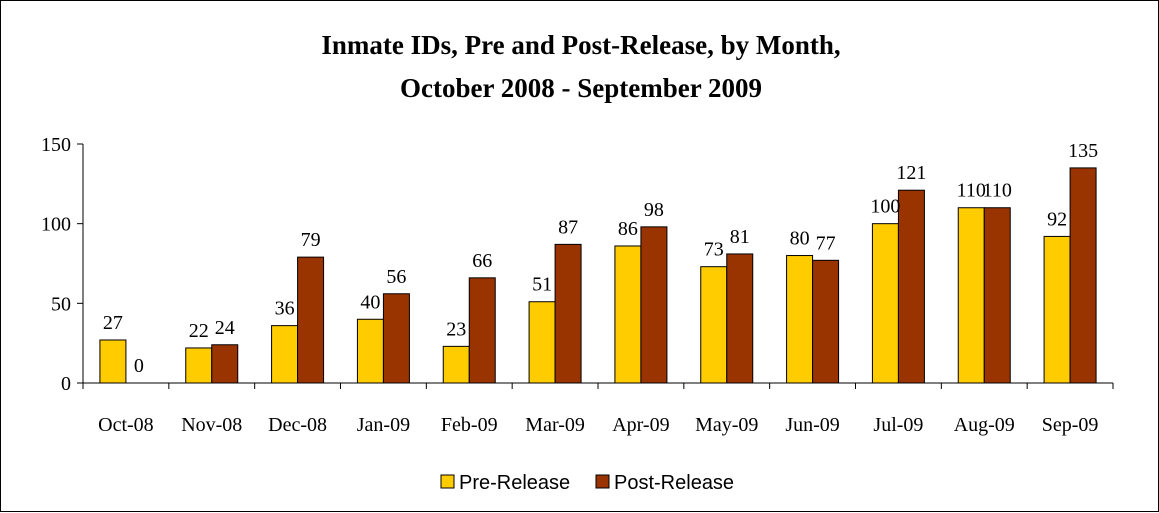  What do you see at coordinates (126, 425) in the screenshot?
I see `x-tick-label: Oct-08` at bounding box center [126, 425].